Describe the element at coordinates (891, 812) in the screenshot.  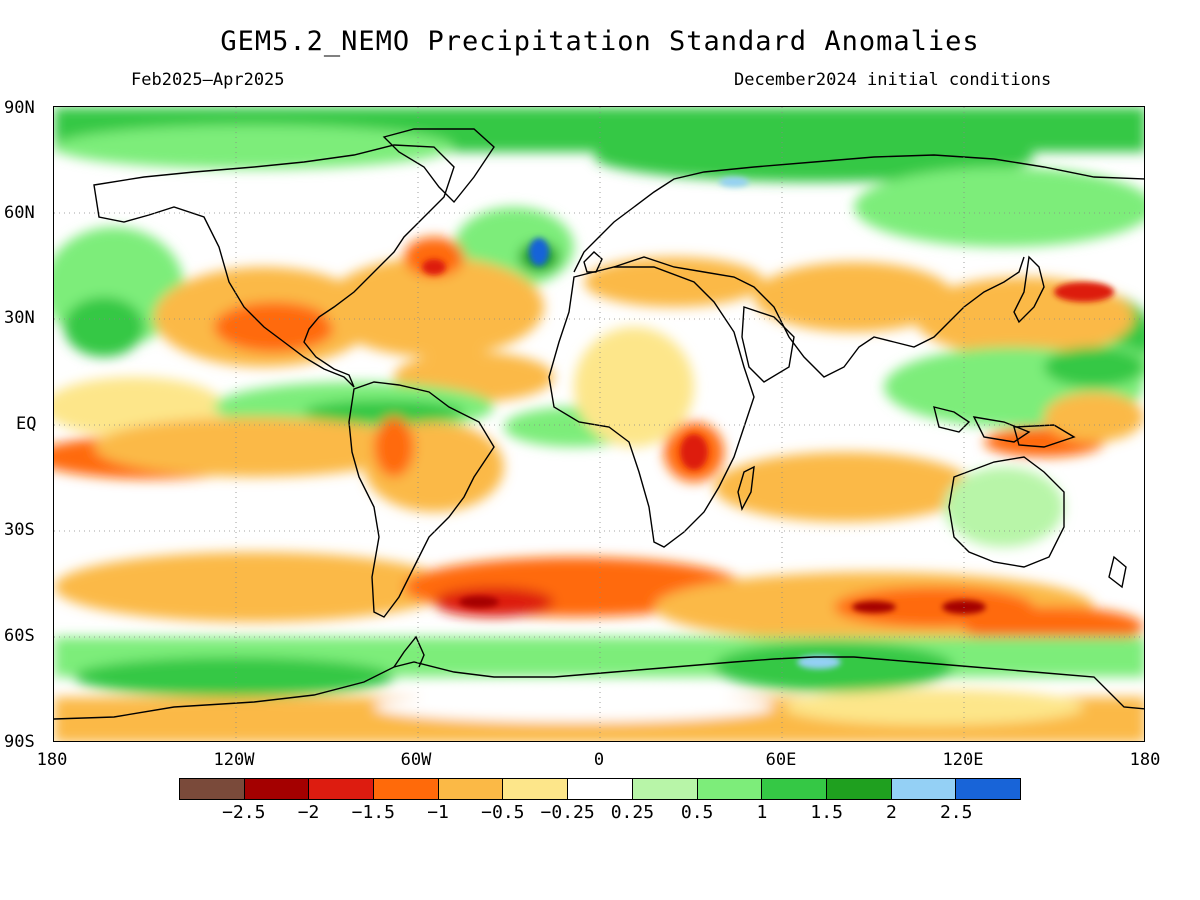
I see `legend-label: 2` at that location.